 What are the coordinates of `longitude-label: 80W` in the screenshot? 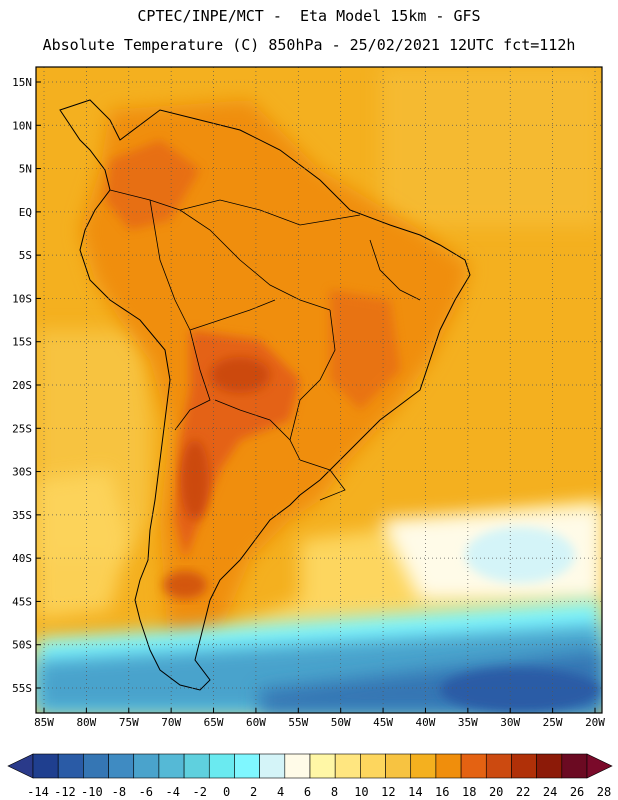 It's located at (86, 722).